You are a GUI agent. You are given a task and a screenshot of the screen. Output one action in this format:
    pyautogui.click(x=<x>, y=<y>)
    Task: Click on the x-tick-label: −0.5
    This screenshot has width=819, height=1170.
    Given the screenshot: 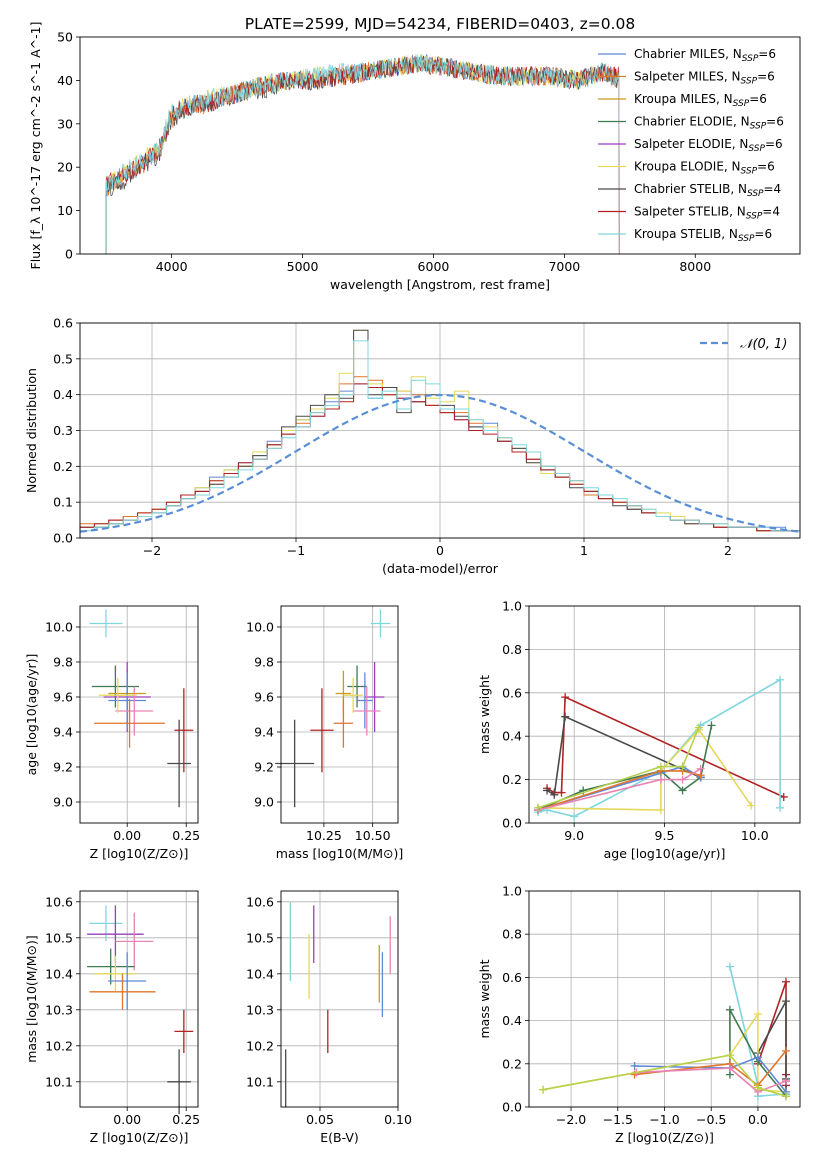 What is the action you would take?
    pyautogui.click(x=711, y=1119)
    